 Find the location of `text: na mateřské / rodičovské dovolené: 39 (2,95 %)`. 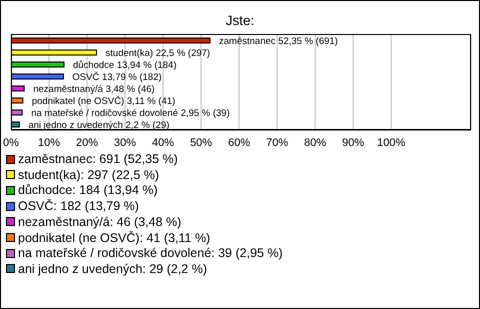

text: na mateřské / rodičovské dovolené: 39 (2,95 %) is located at coordinates (150, 253).